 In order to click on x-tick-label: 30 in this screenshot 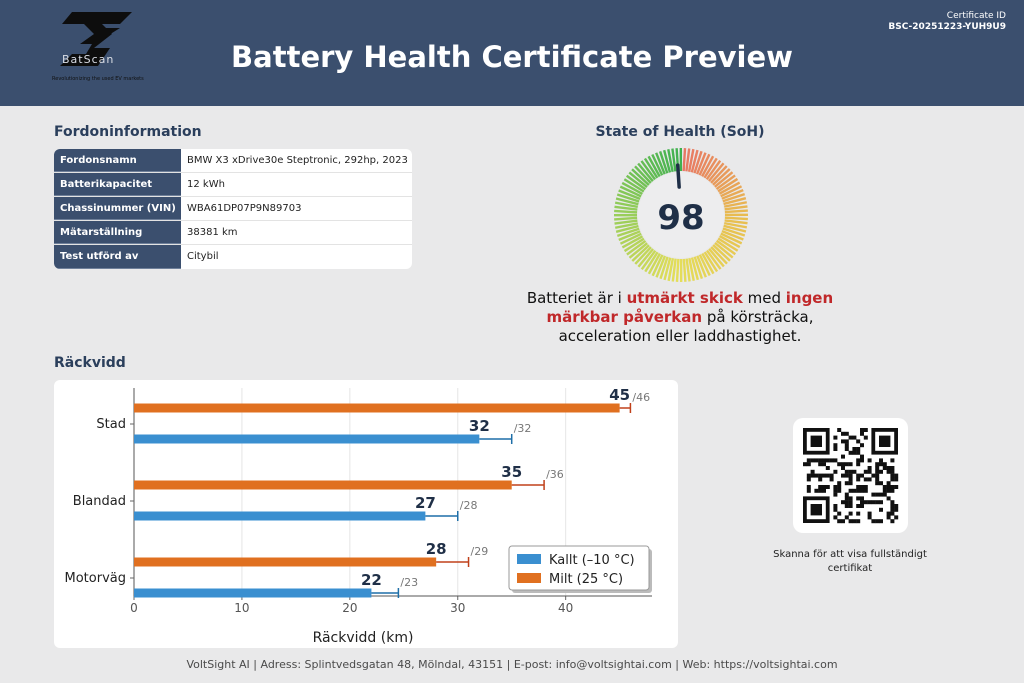, I will do `click(457, 608)`.